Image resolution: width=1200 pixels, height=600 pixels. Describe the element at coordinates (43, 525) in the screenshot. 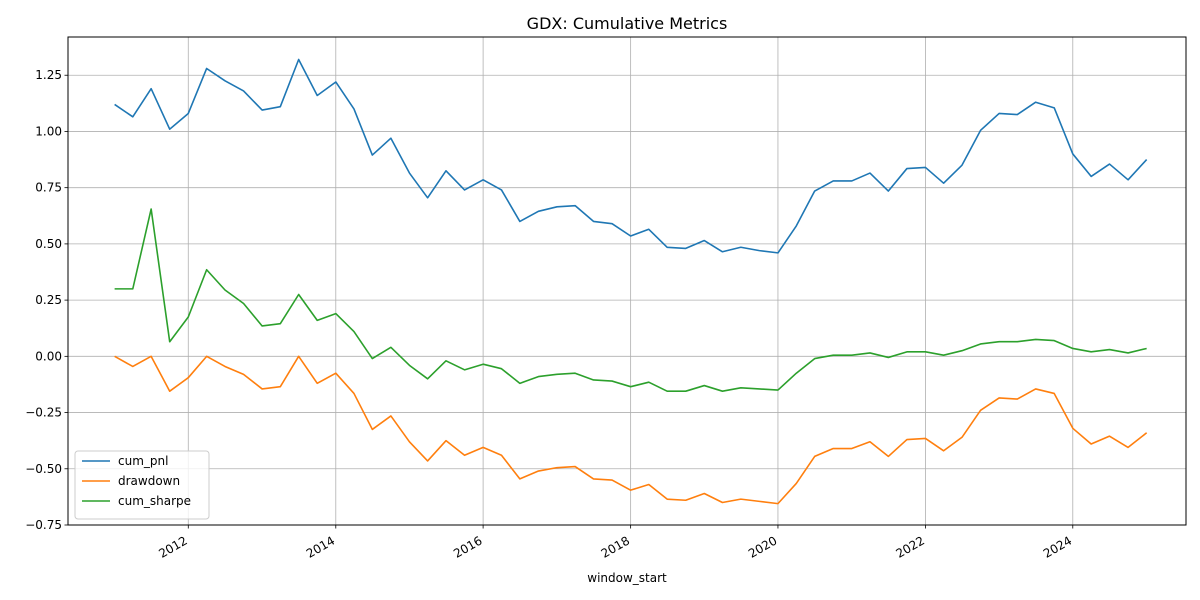

I see `y-tick-label: −0.75` at that location.